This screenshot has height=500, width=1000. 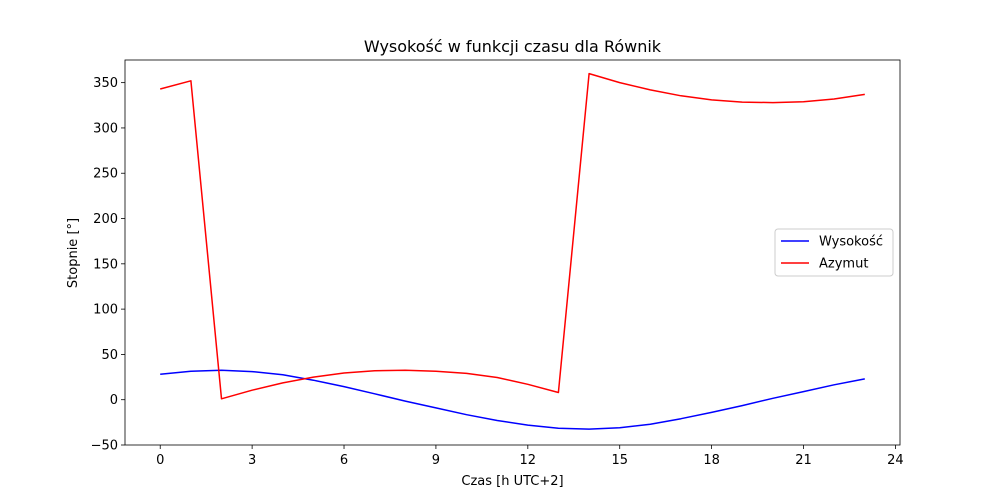 What do you see at coordinates (114, 400) in the screenshot?
I see `y-tick-label: 0` at bounding box center [114, 400].